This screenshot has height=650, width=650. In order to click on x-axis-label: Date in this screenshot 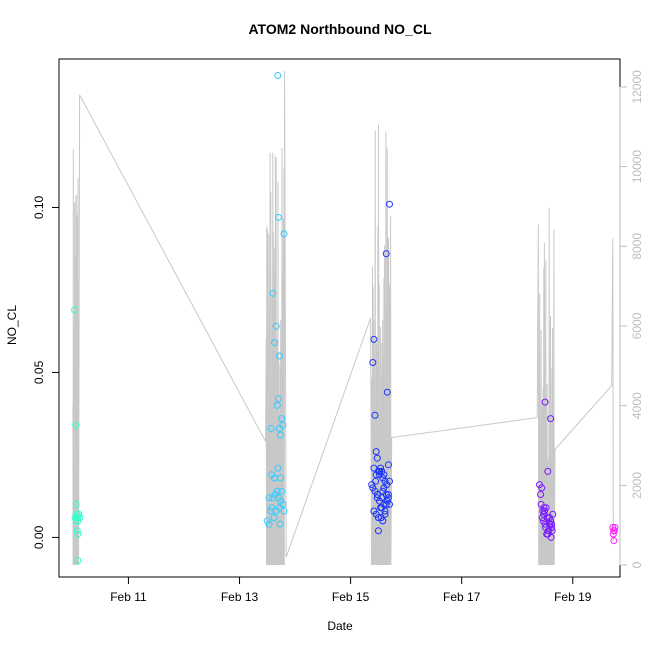, I will do `click(340, 626)`.